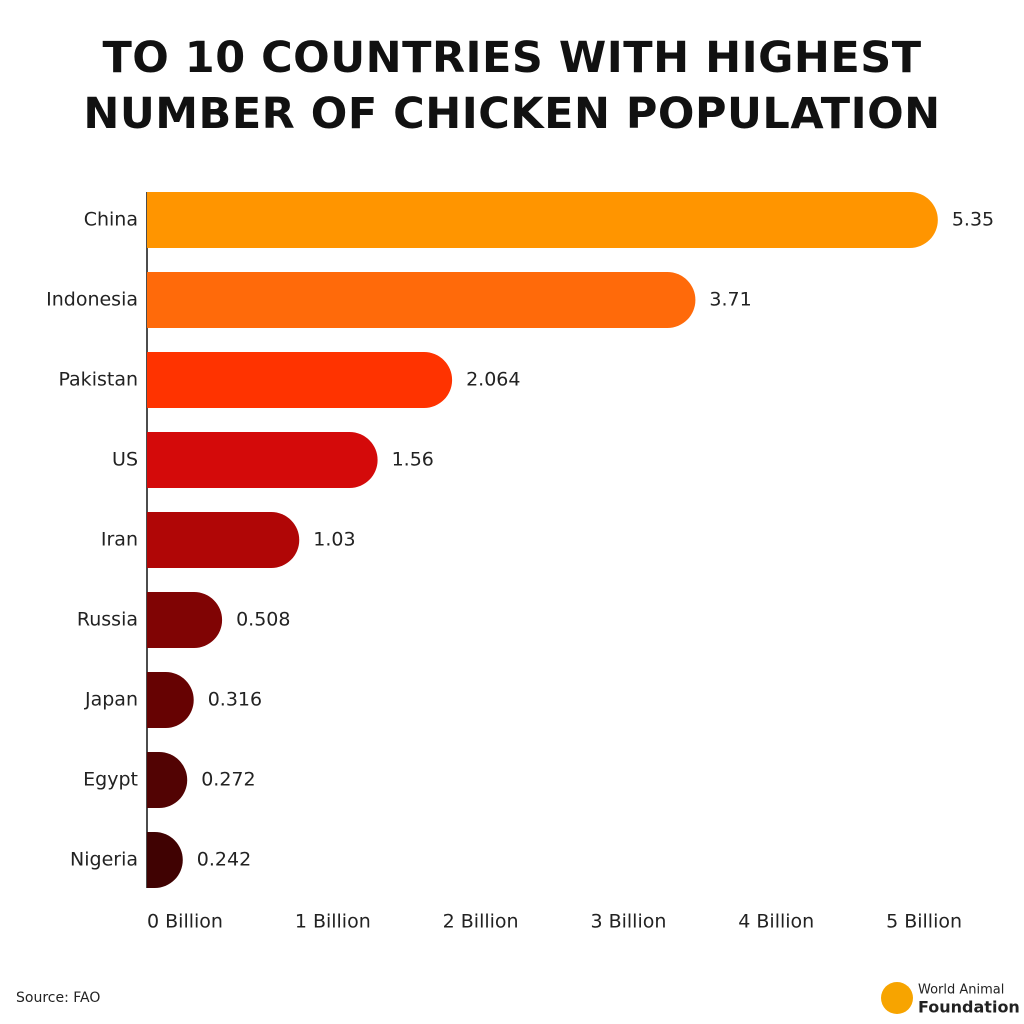 Image resolution: width=1024 pixels, height=1024 pixels. Describe the element at coordinates (119, 540) in the screenshot. I see `y-tick-label: Iran` at that location.